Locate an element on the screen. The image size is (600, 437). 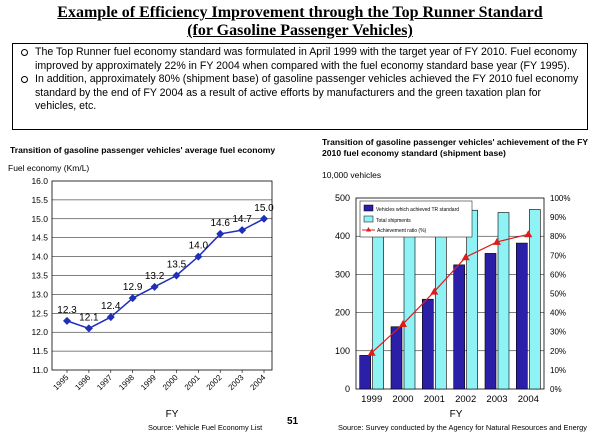
y-tick-label: 400 is located at coordinates (342, 236).